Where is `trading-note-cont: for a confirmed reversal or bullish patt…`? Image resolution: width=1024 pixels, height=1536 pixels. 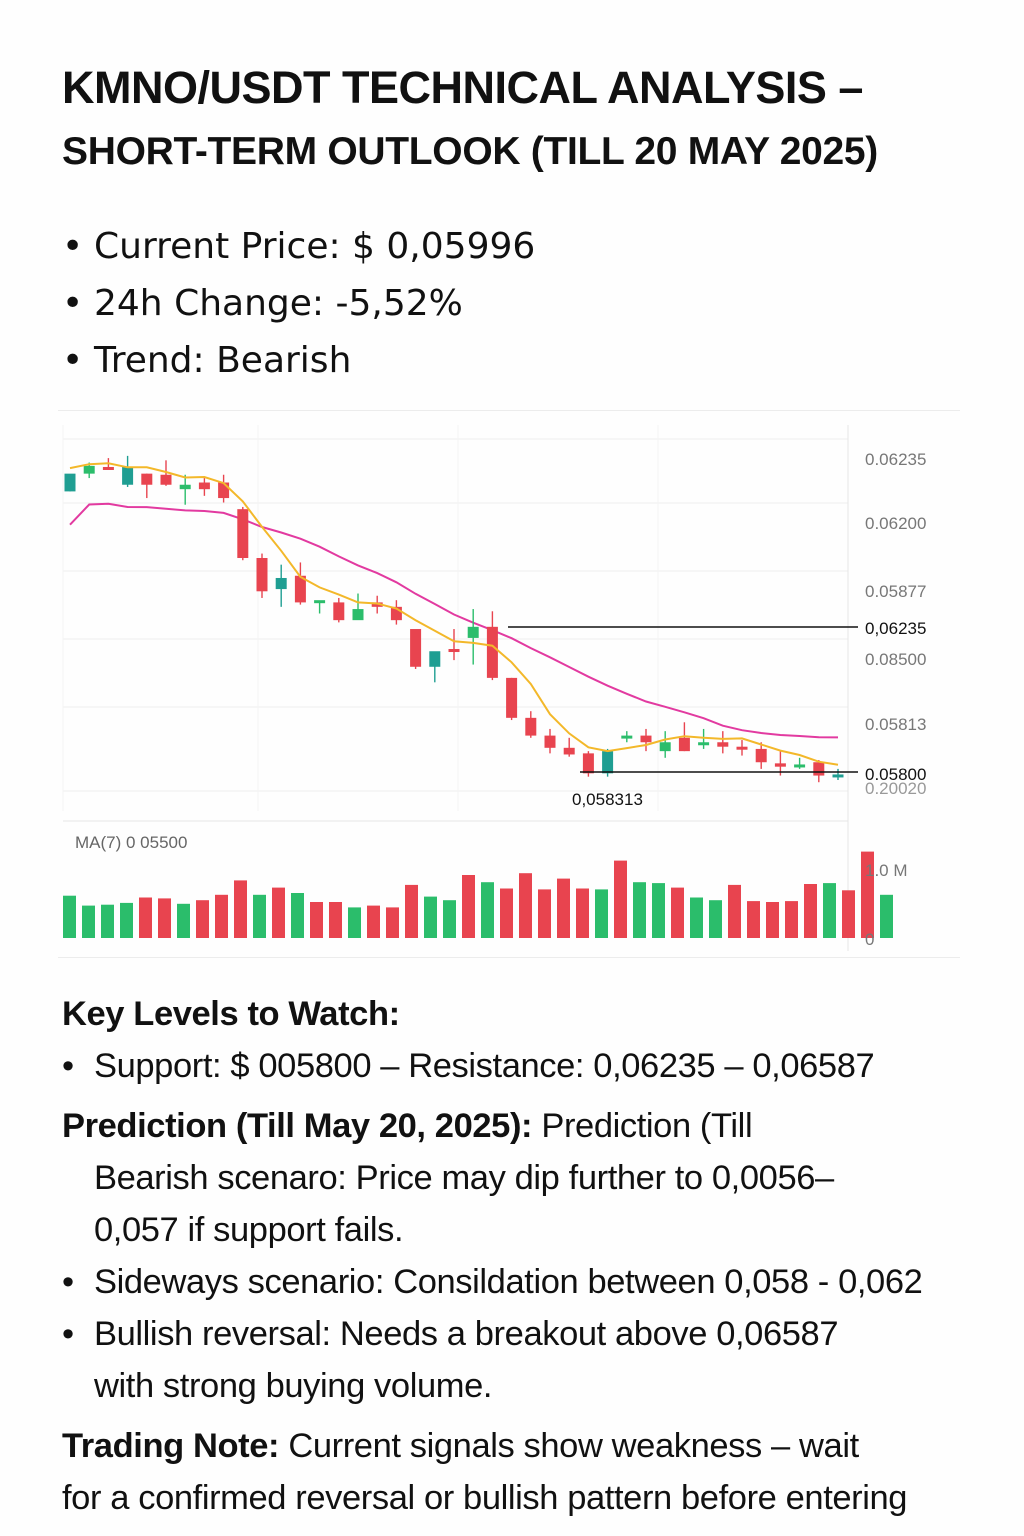 trading-note-cont: for a confirmed reversal or bullish patt… is located at coordinates (485, 1498).